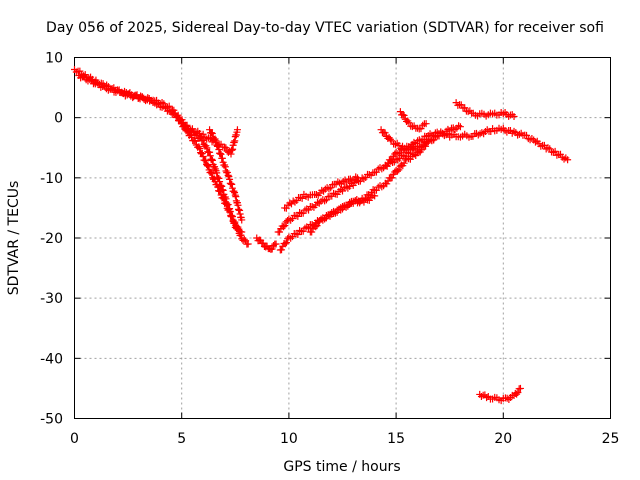 This screenshot has height=480, width=640. Describe the element at coordinates (611, 439) in the screenshot. I see `x-tick-label: 25` at that location.